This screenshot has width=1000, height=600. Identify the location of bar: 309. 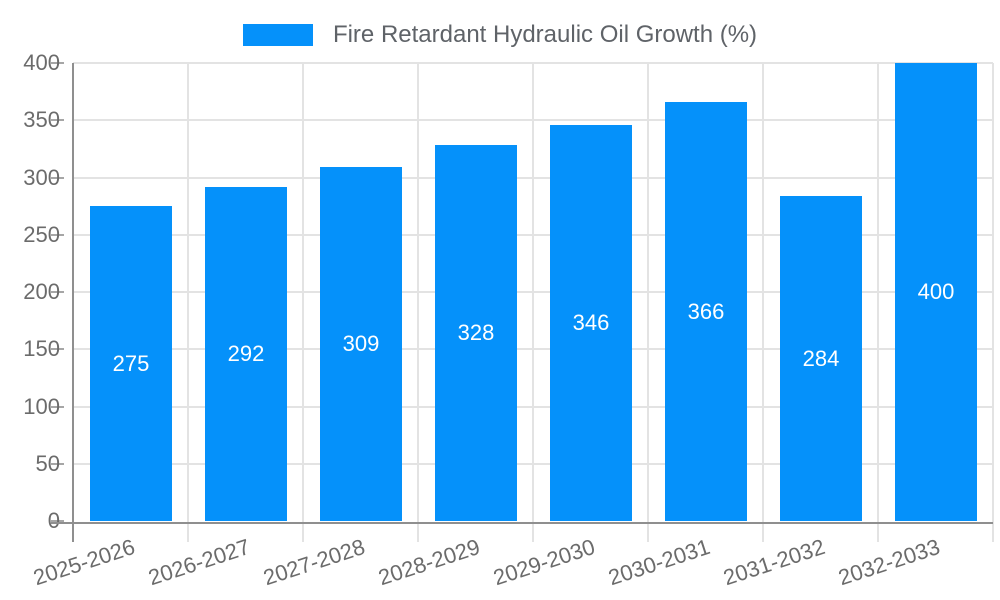
(361, 344).